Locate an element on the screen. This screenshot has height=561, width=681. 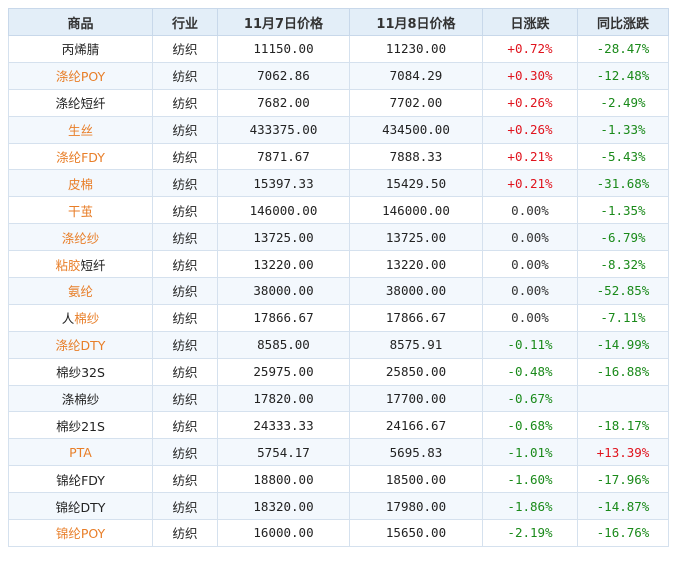
commodity-name-cell: 棉纱21S is located at coordinates (80, 425).